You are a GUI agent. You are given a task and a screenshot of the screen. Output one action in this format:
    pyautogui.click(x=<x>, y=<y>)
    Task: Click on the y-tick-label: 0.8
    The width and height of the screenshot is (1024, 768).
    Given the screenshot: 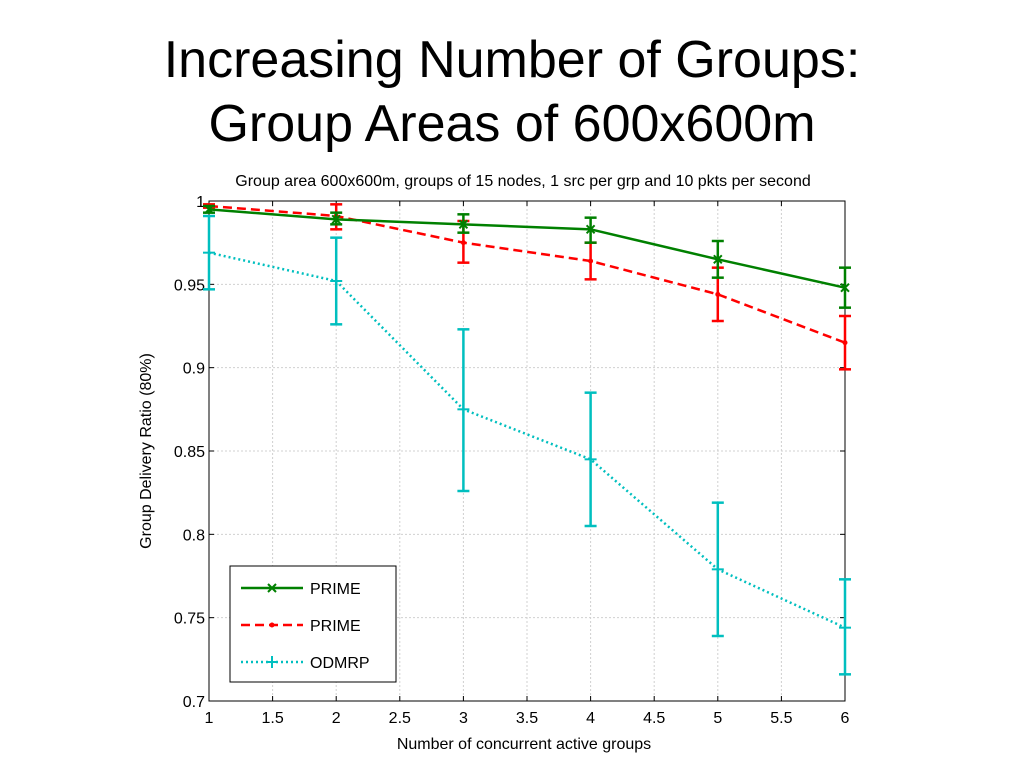 What is the action you would take?
    pyautogui.click(x=194, y=535)
    